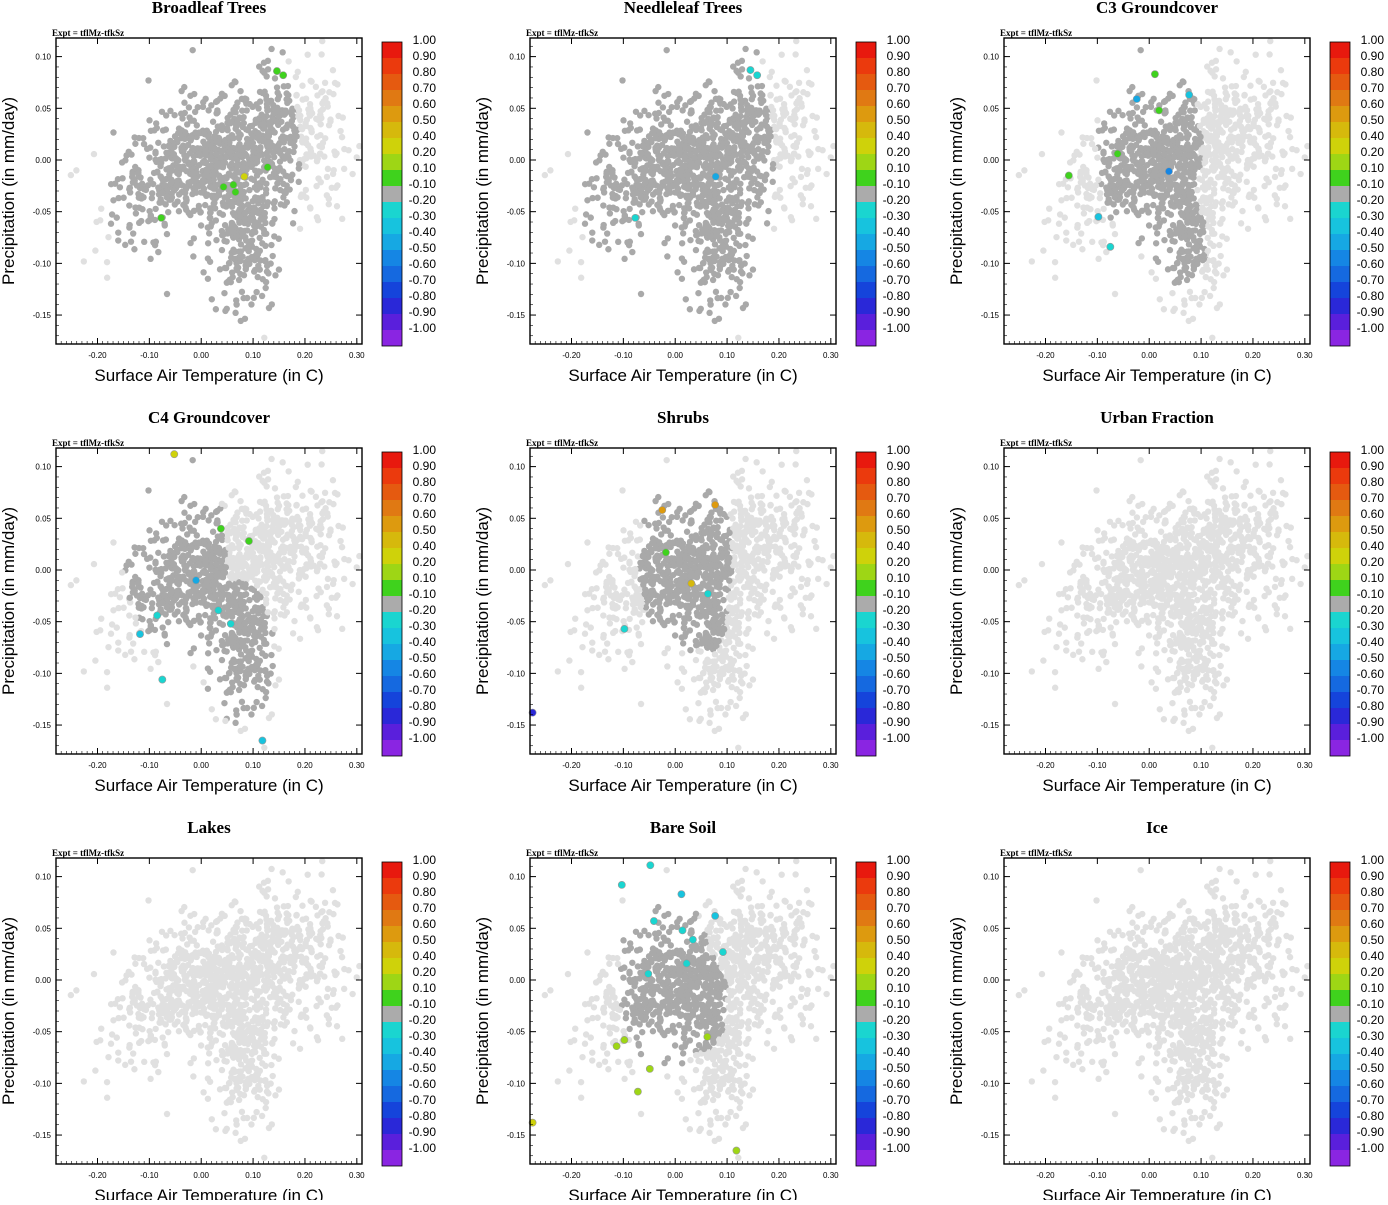 This screenshot has height=1205, width=1388. Describe the element at coordinates (1371, 328) in the screenshot. I see `colorbar-label: -1.00` at that location.